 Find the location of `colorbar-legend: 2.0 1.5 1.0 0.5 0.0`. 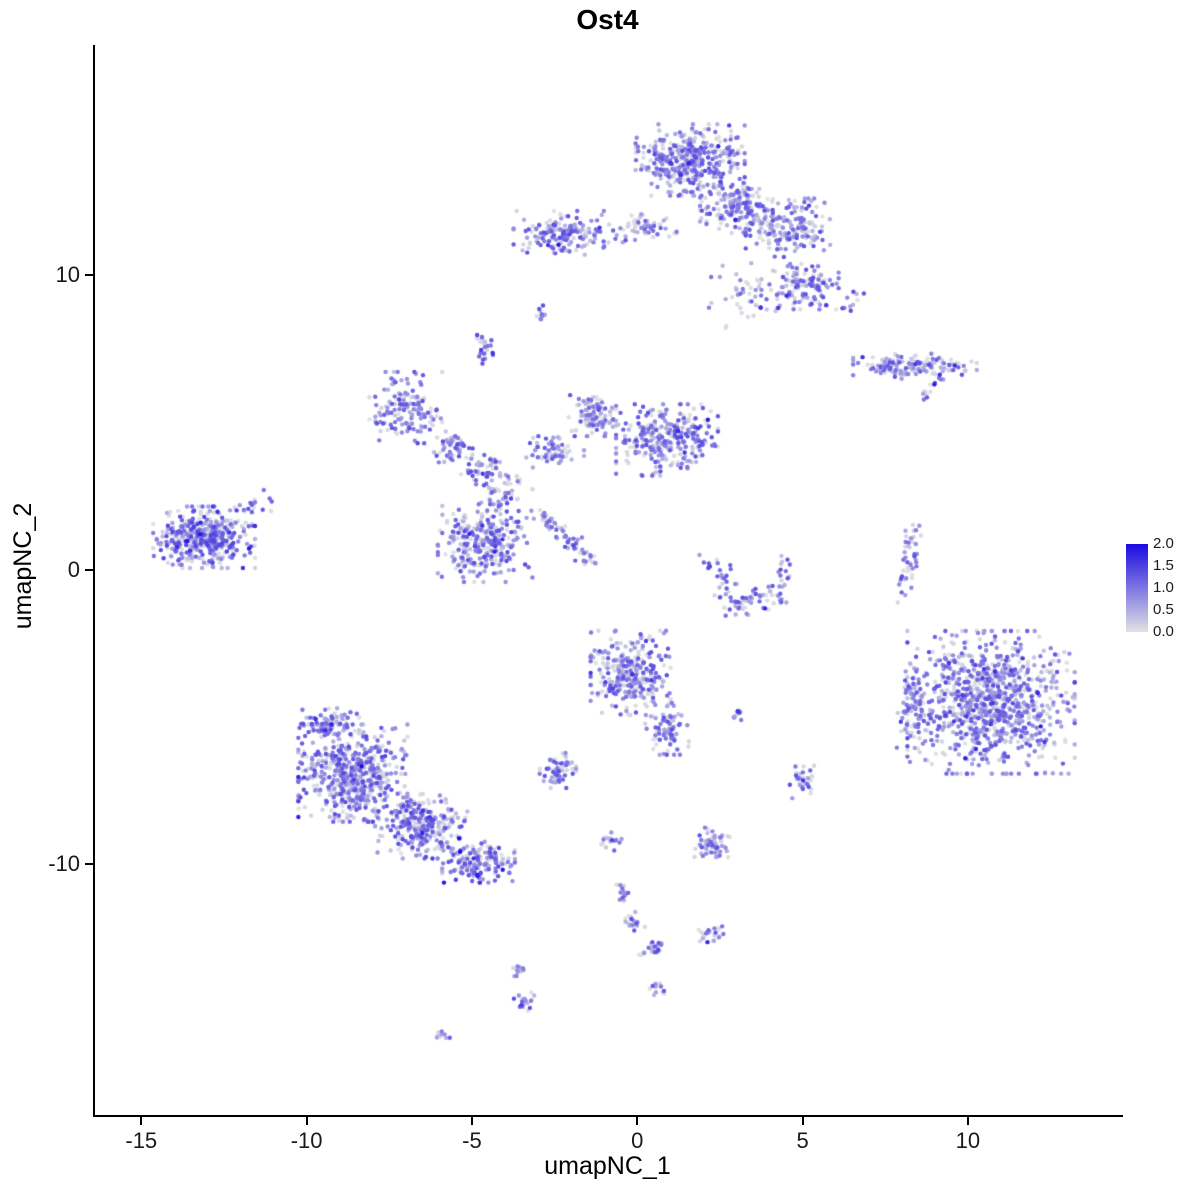

colorbar-legend: 2.0 1.5 1.0 0.5 0.0 is located at coordinates (1163, 588).